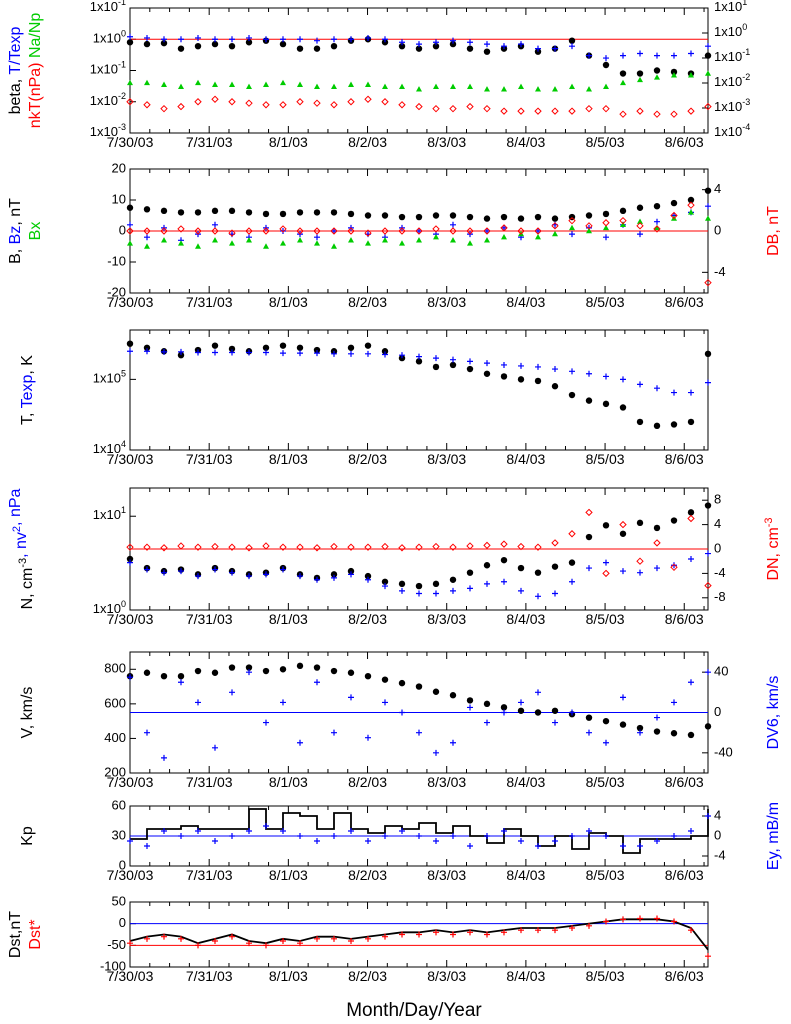  Describe the element at coordinates (773, 231) in the screenshot. I see `y-axis-label-right-B: DB, nT` at that location.